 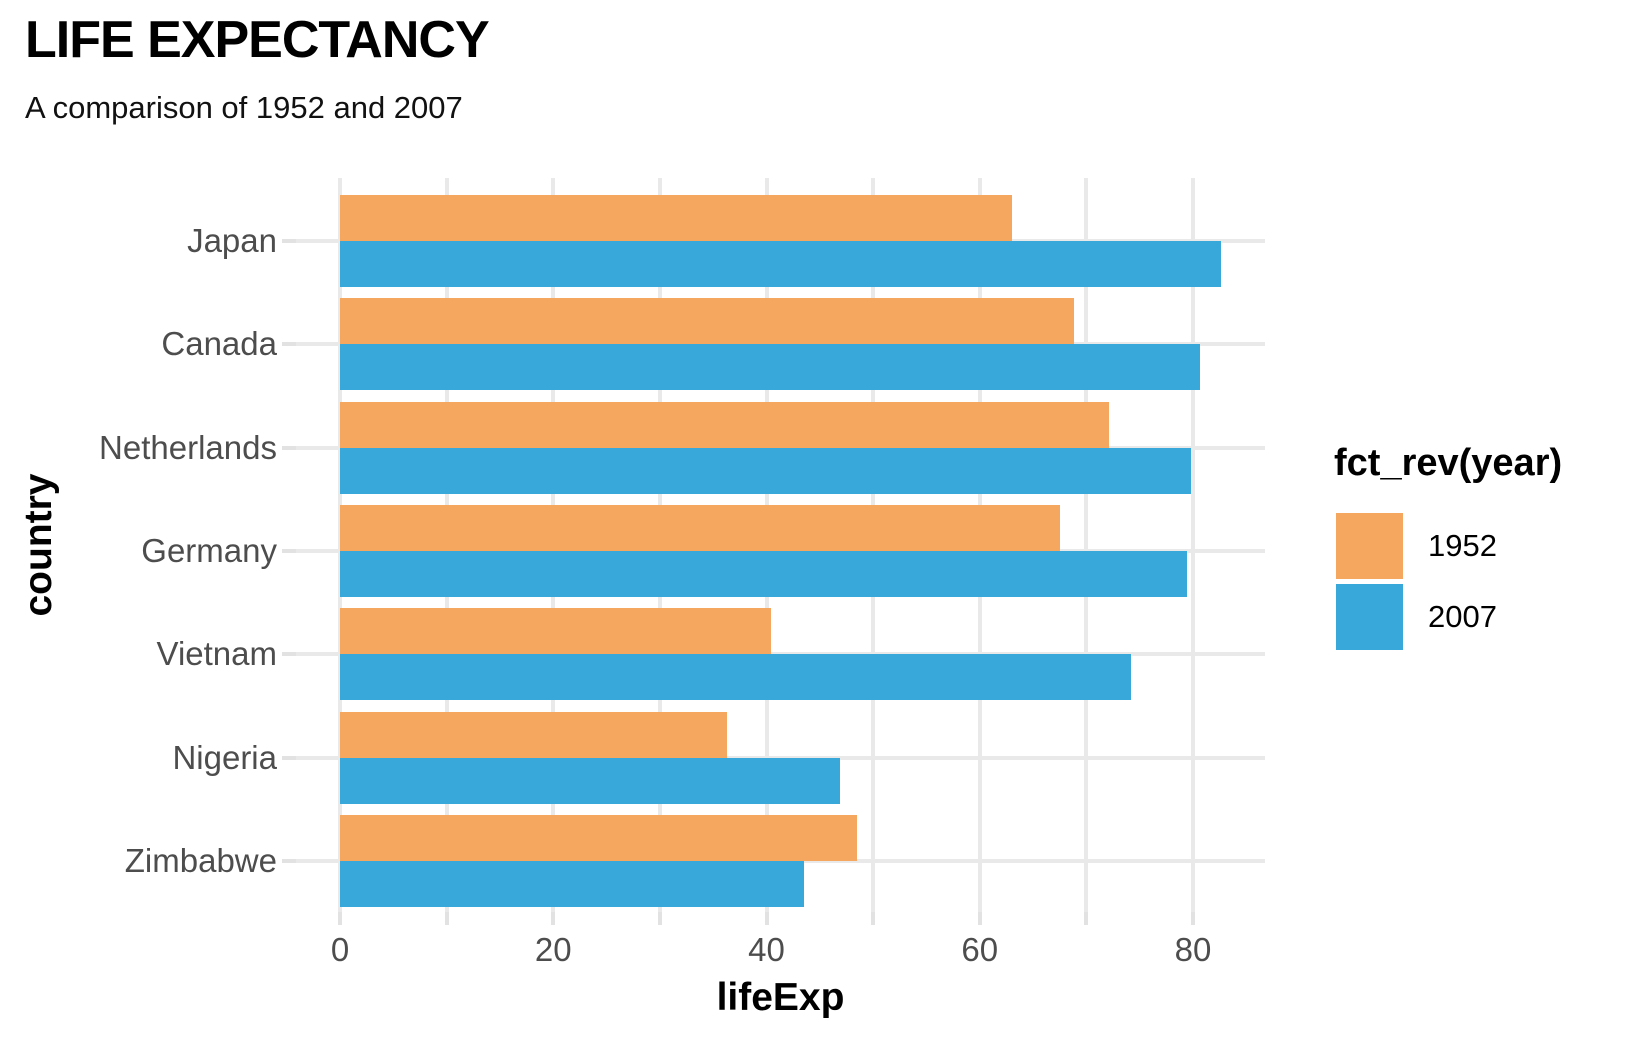 I want to click on bar-zimbabwe-1952, so click(x=599, y=838).